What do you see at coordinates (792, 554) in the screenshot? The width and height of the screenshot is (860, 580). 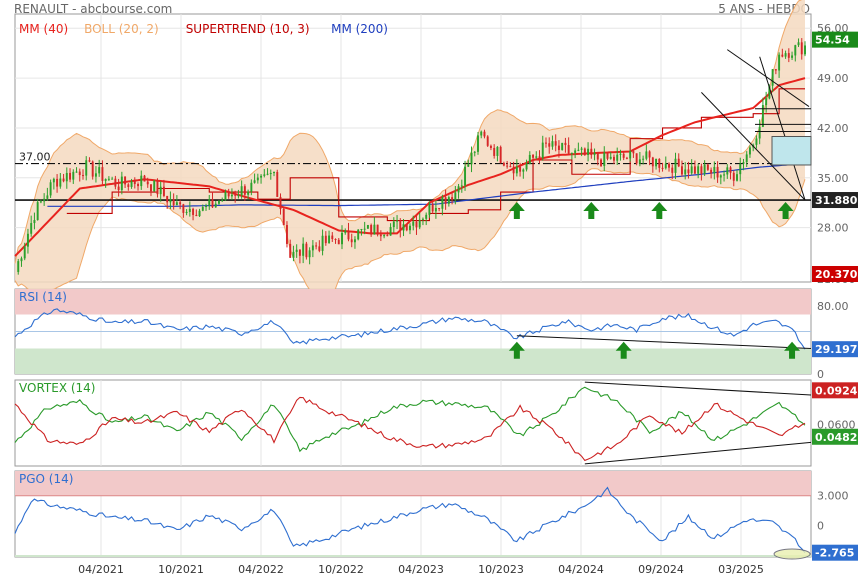 I see `pgo-highlight-ellipse` at bounding box center [792, 554].